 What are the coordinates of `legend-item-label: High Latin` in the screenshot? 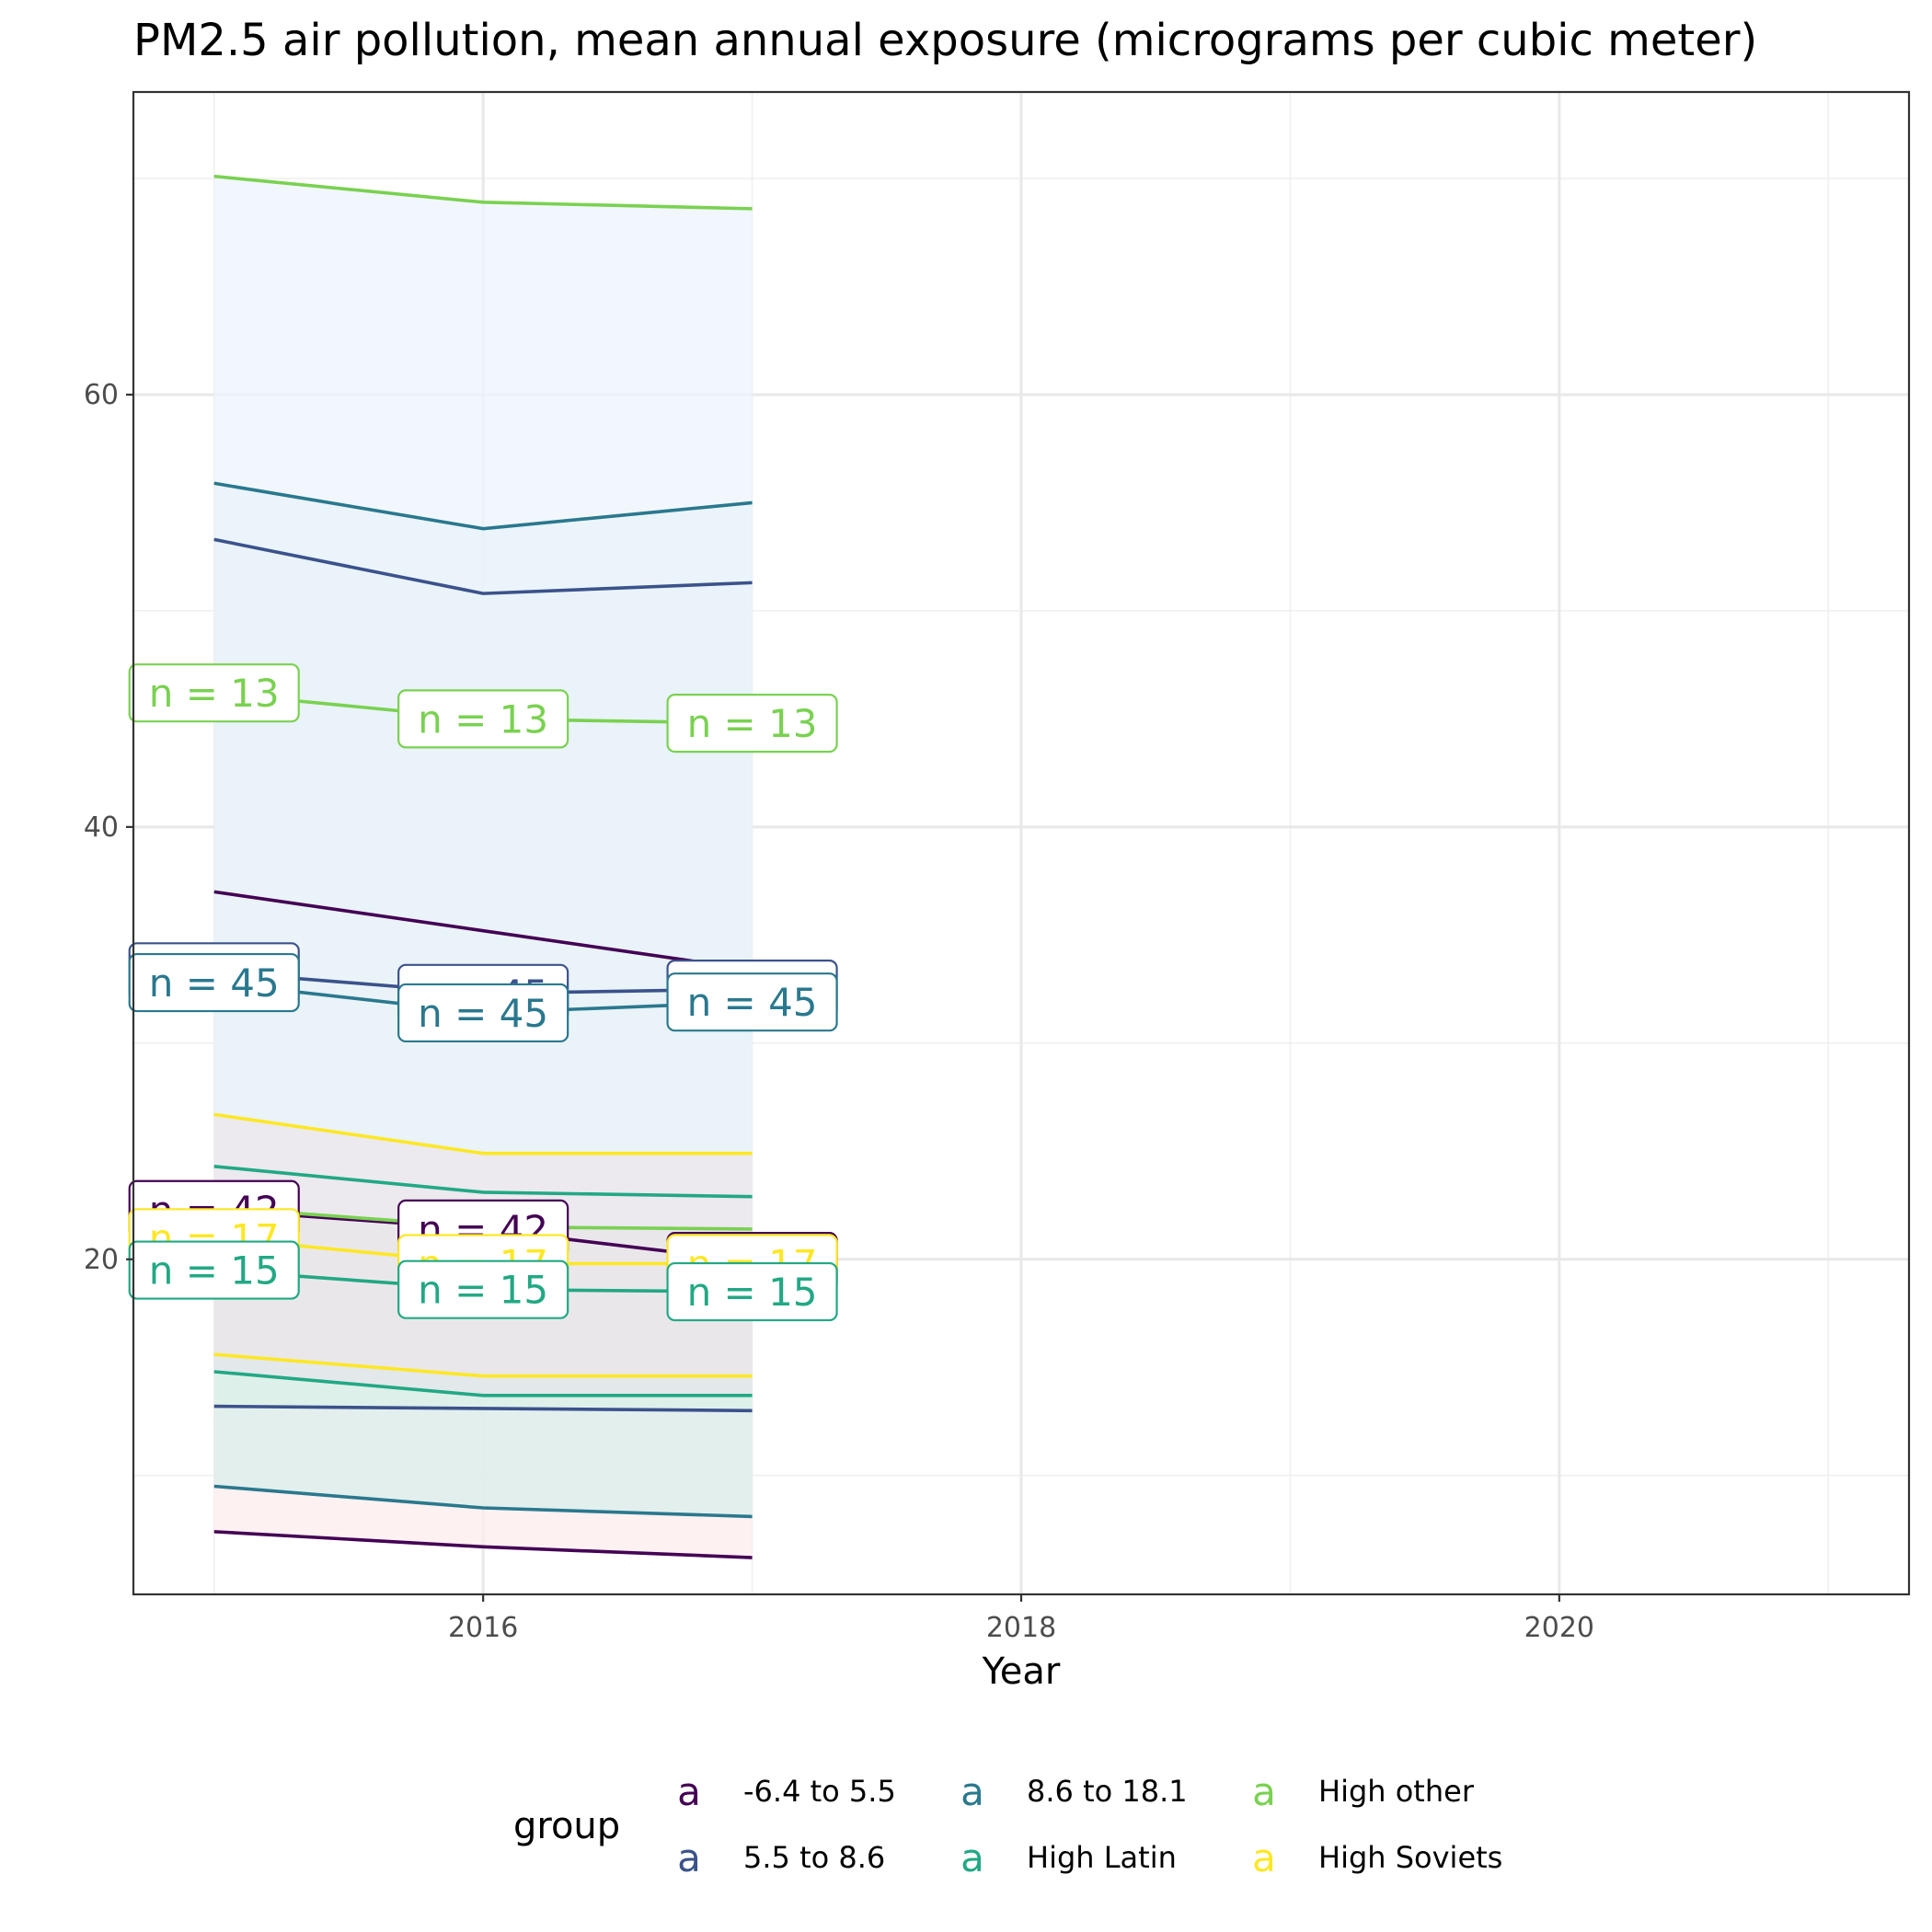 It's located at (1102, 1857).